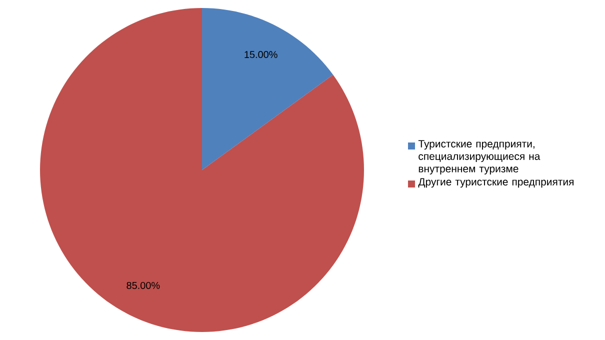  I want to click on legend-label: Другие туристские предприятия, so click(496, 183).